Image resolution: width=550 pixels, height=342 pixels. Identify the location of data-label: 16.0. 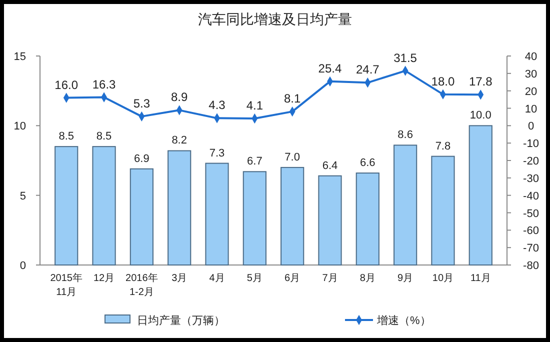
(66, 85).